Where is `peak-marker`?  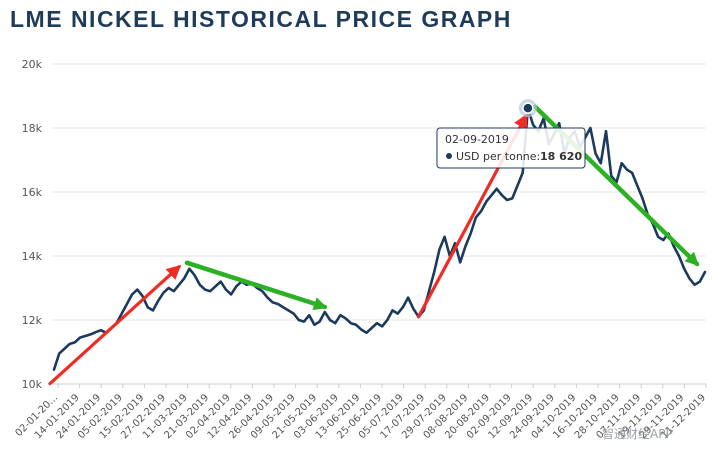
peak-marker is located at coordinates (528, 108).